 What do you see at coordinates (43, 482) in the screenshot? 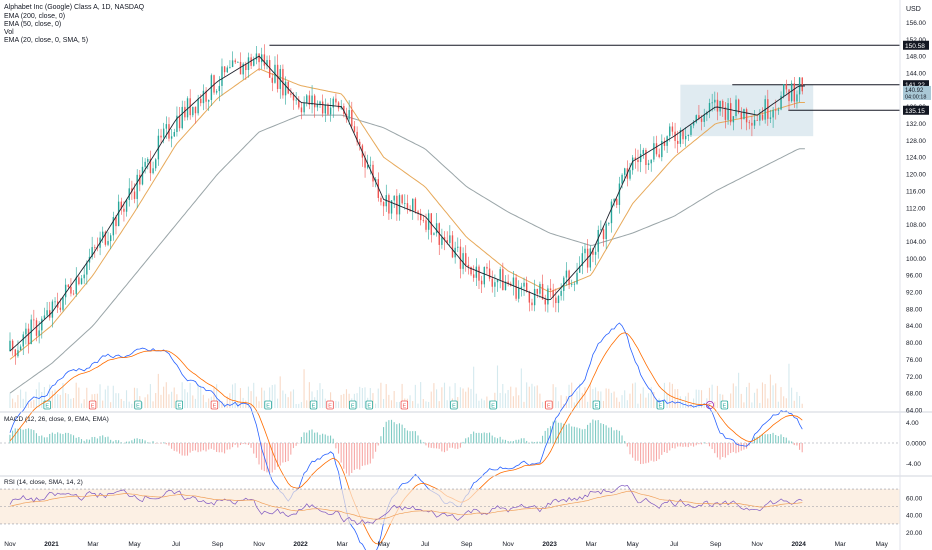
I see `rsi-label: RSI (14, close, SMA, 14, 2)` at bounding box center [43, 482].